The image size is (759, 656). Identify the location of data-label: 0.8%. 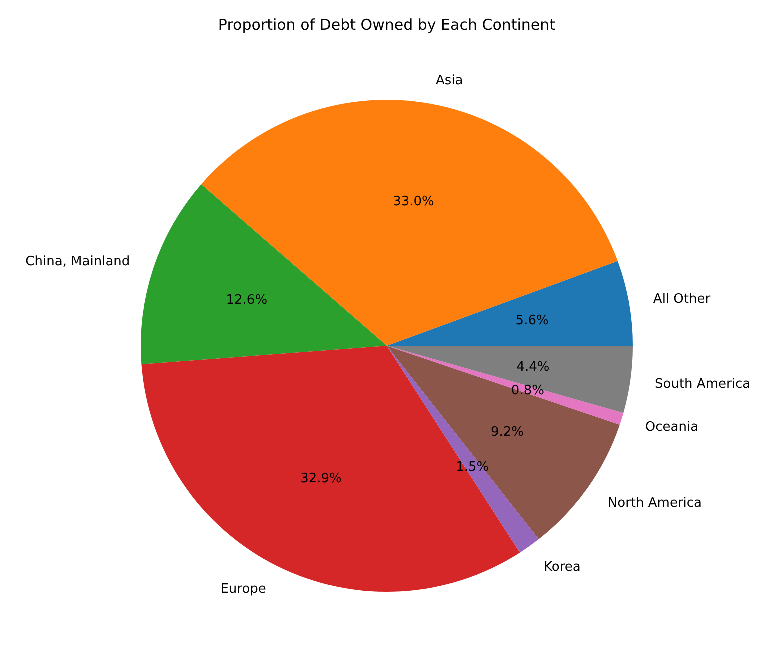
(527, 390).